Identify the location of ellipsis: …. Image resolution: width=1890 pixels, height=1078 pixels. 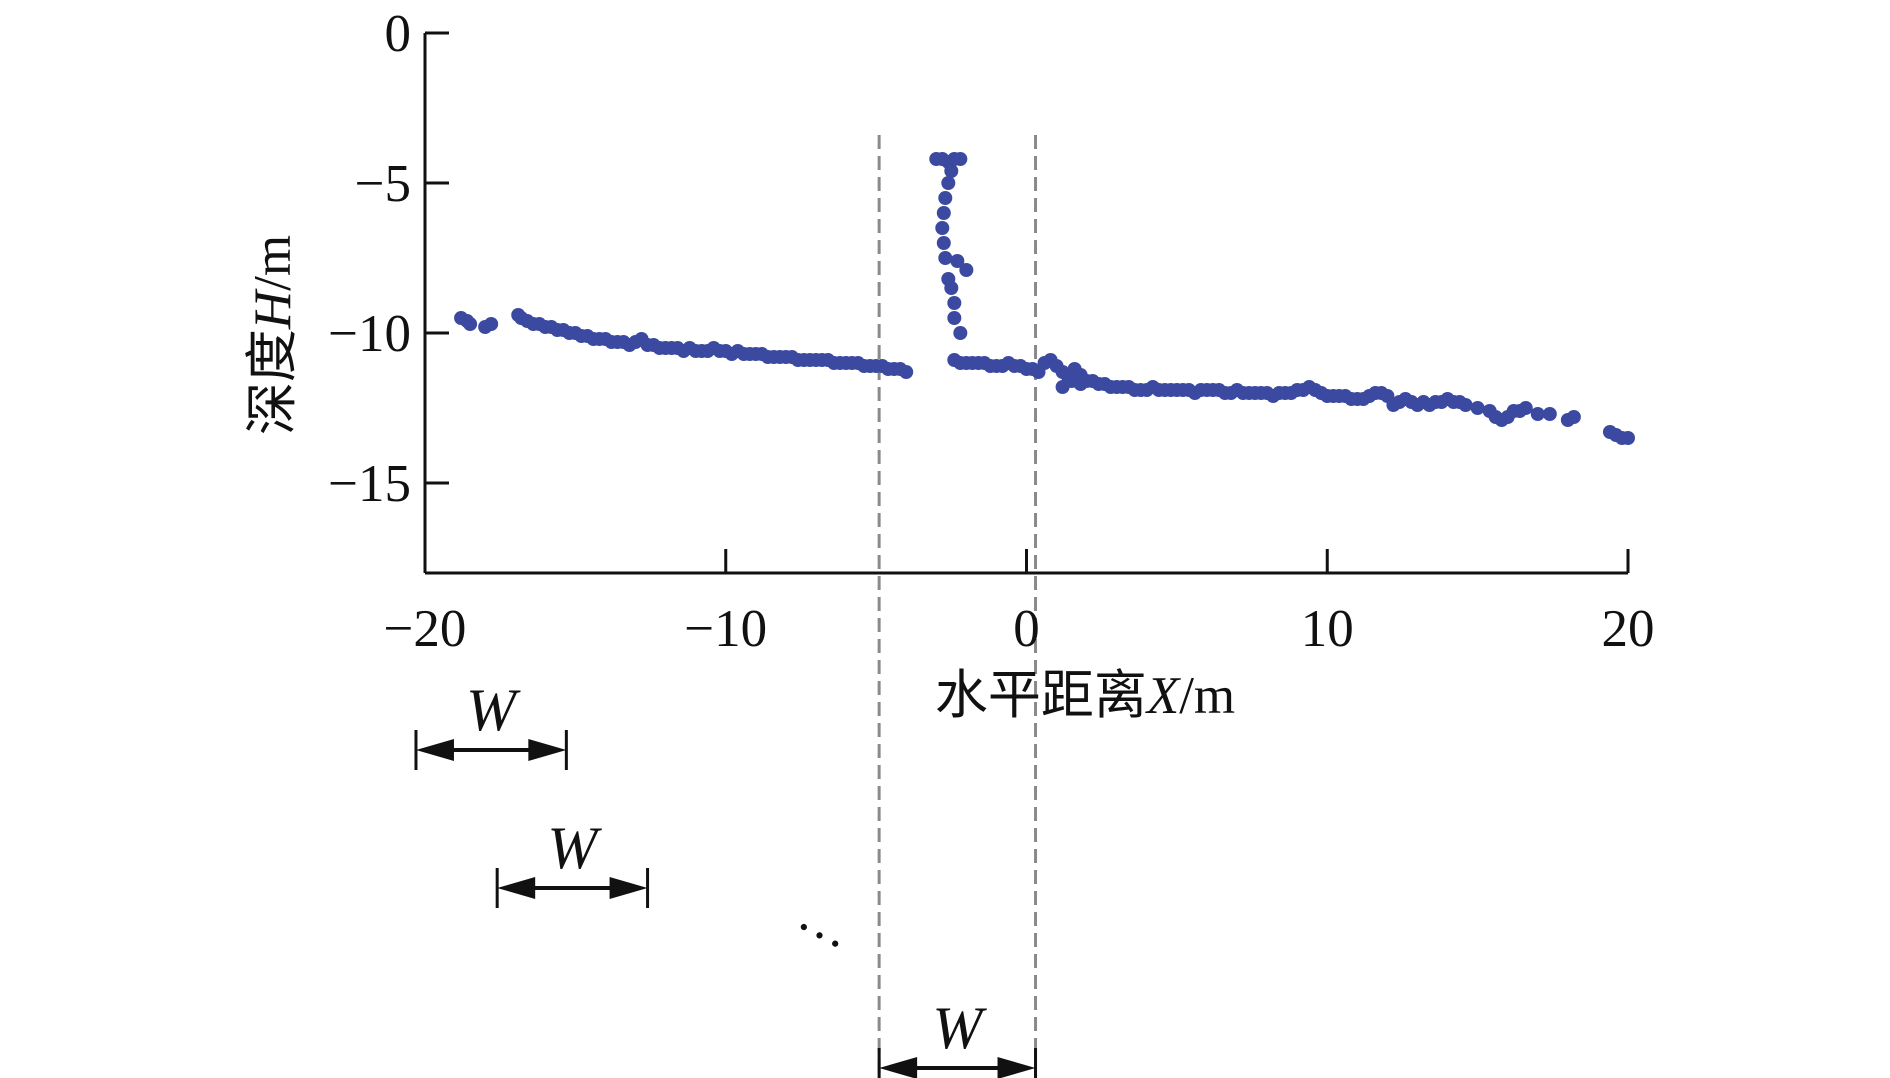
(826, 922).